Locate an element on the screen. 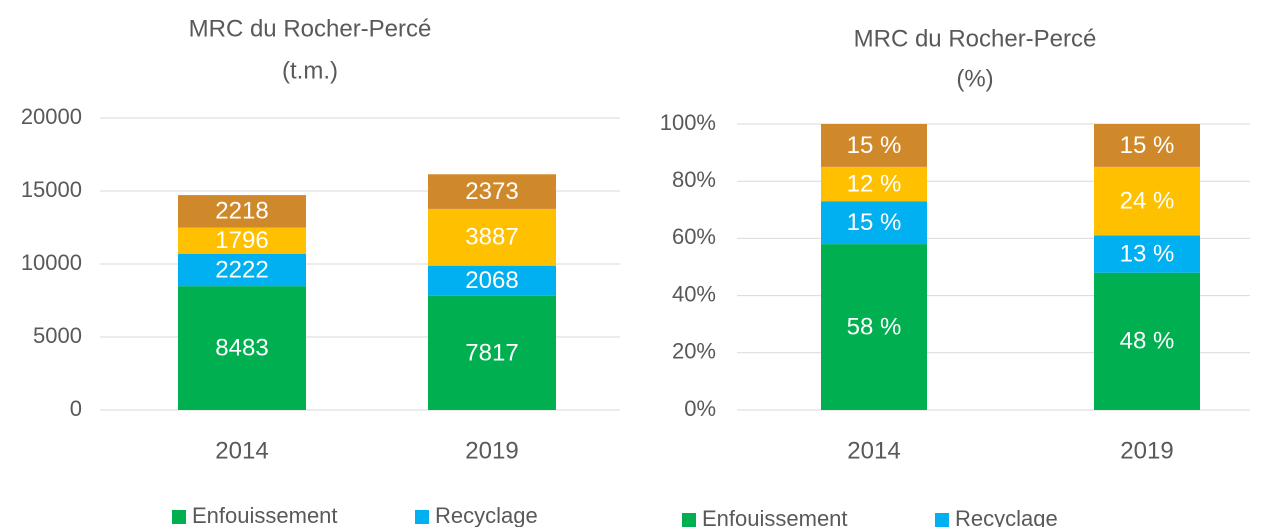 The image size is (1275, 532). data-label: 3887 is located at coordinates (491, 237).